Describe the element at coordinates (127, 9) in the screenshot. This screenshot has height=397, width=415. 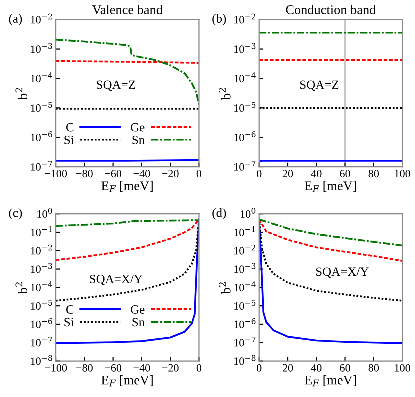
I see `chart-title: Valence band` at that location.